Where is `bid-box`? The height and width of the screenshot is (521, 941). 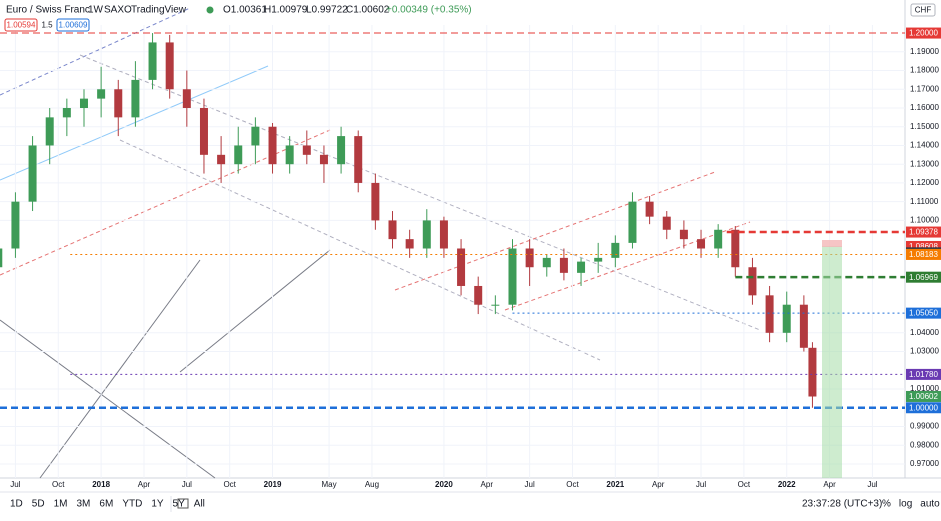
bid-box is located at coordinates (21, 25).